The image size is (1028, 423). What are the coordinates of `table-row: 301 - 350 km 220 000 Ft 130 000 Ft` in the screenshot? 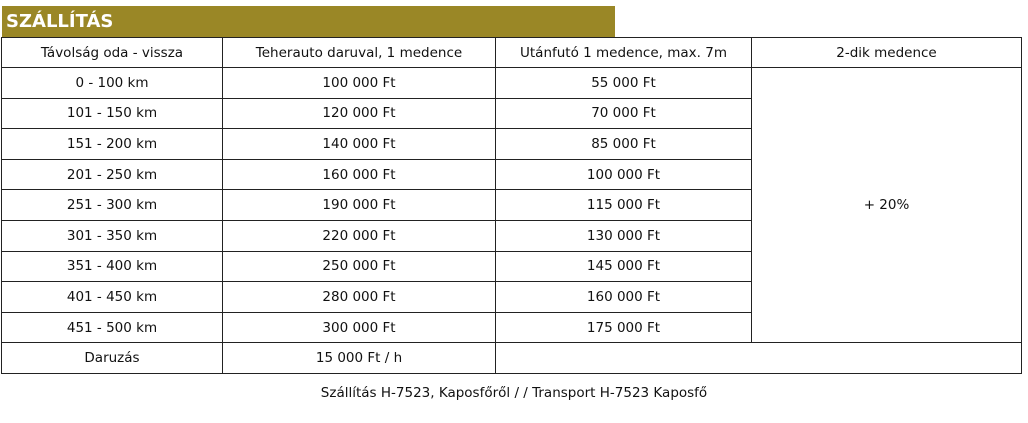 It's located at (511, 235).